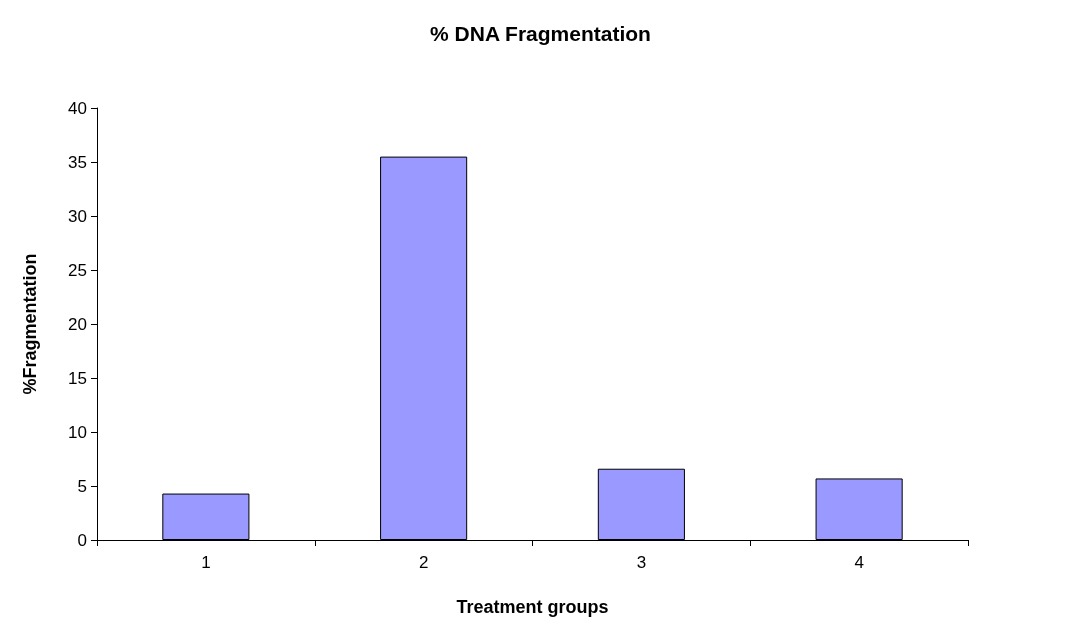 The image size is (1081, 634). I want to click on y-tick-label: 40, so click(77, 108).